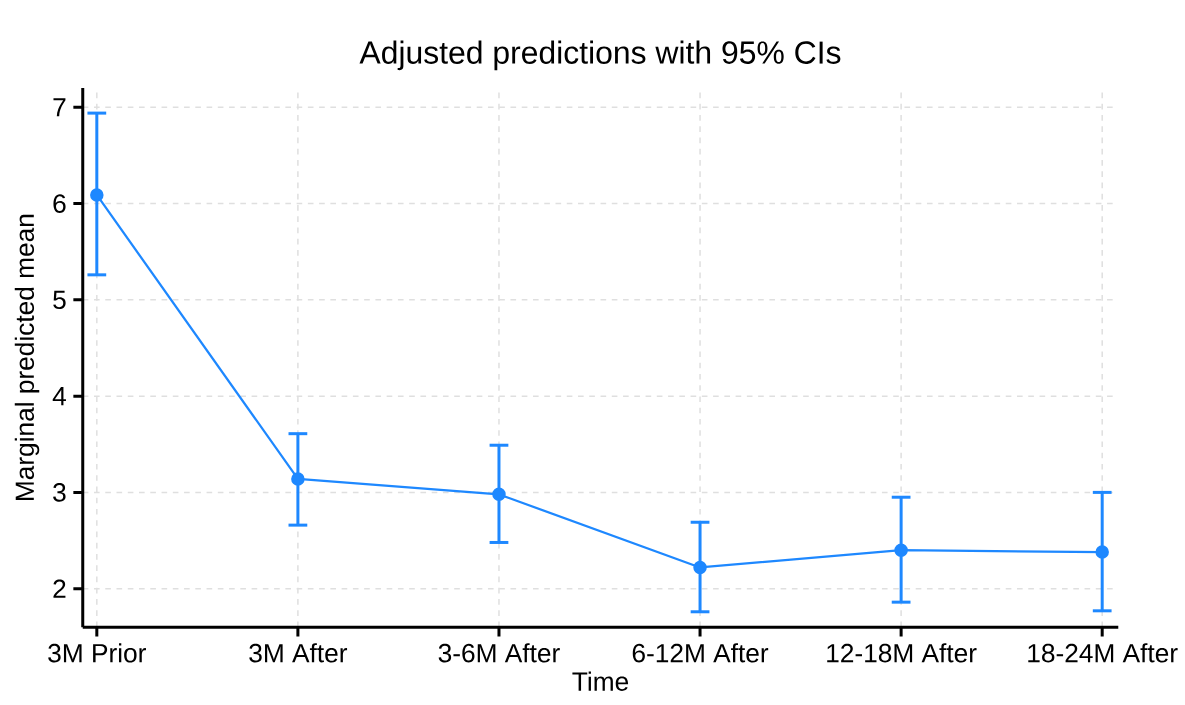 This screenshot has height=705, width=1185. Describe the element at coordinates (600, 681) in the screenshot. I see `x-axis-title: Time` at that location.